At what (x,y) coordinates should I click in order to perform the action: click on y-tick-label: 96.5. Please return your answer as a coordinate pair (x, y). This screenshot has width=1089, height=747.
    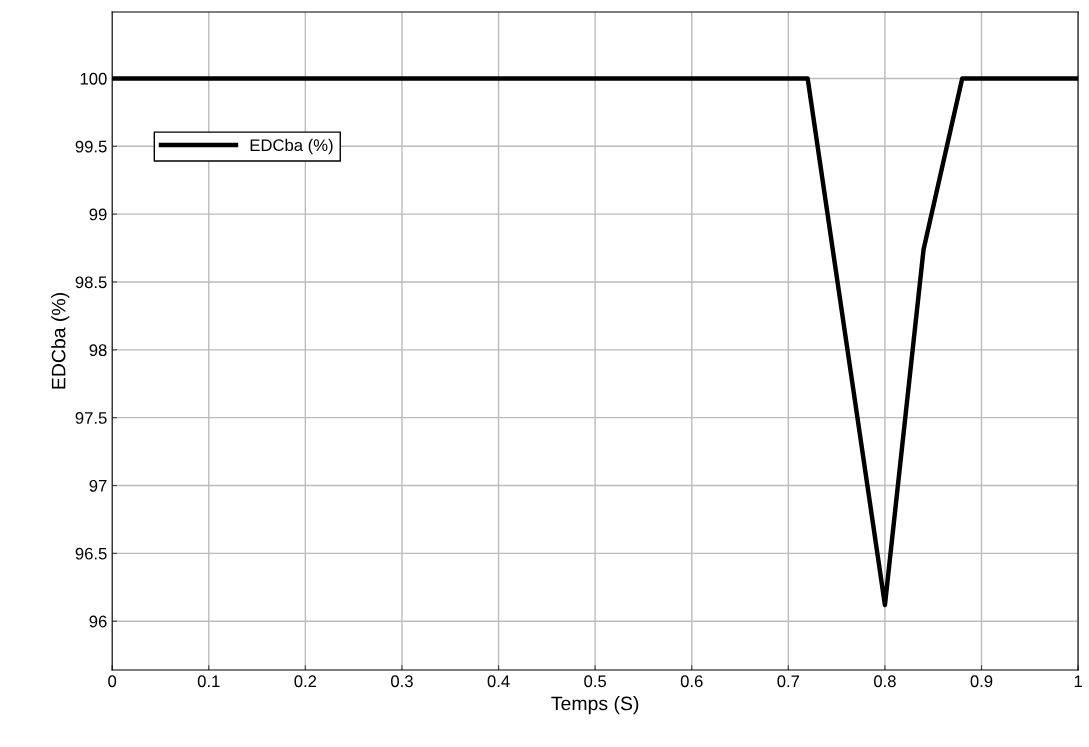
    Looking at the image, I should click on (91, 553).